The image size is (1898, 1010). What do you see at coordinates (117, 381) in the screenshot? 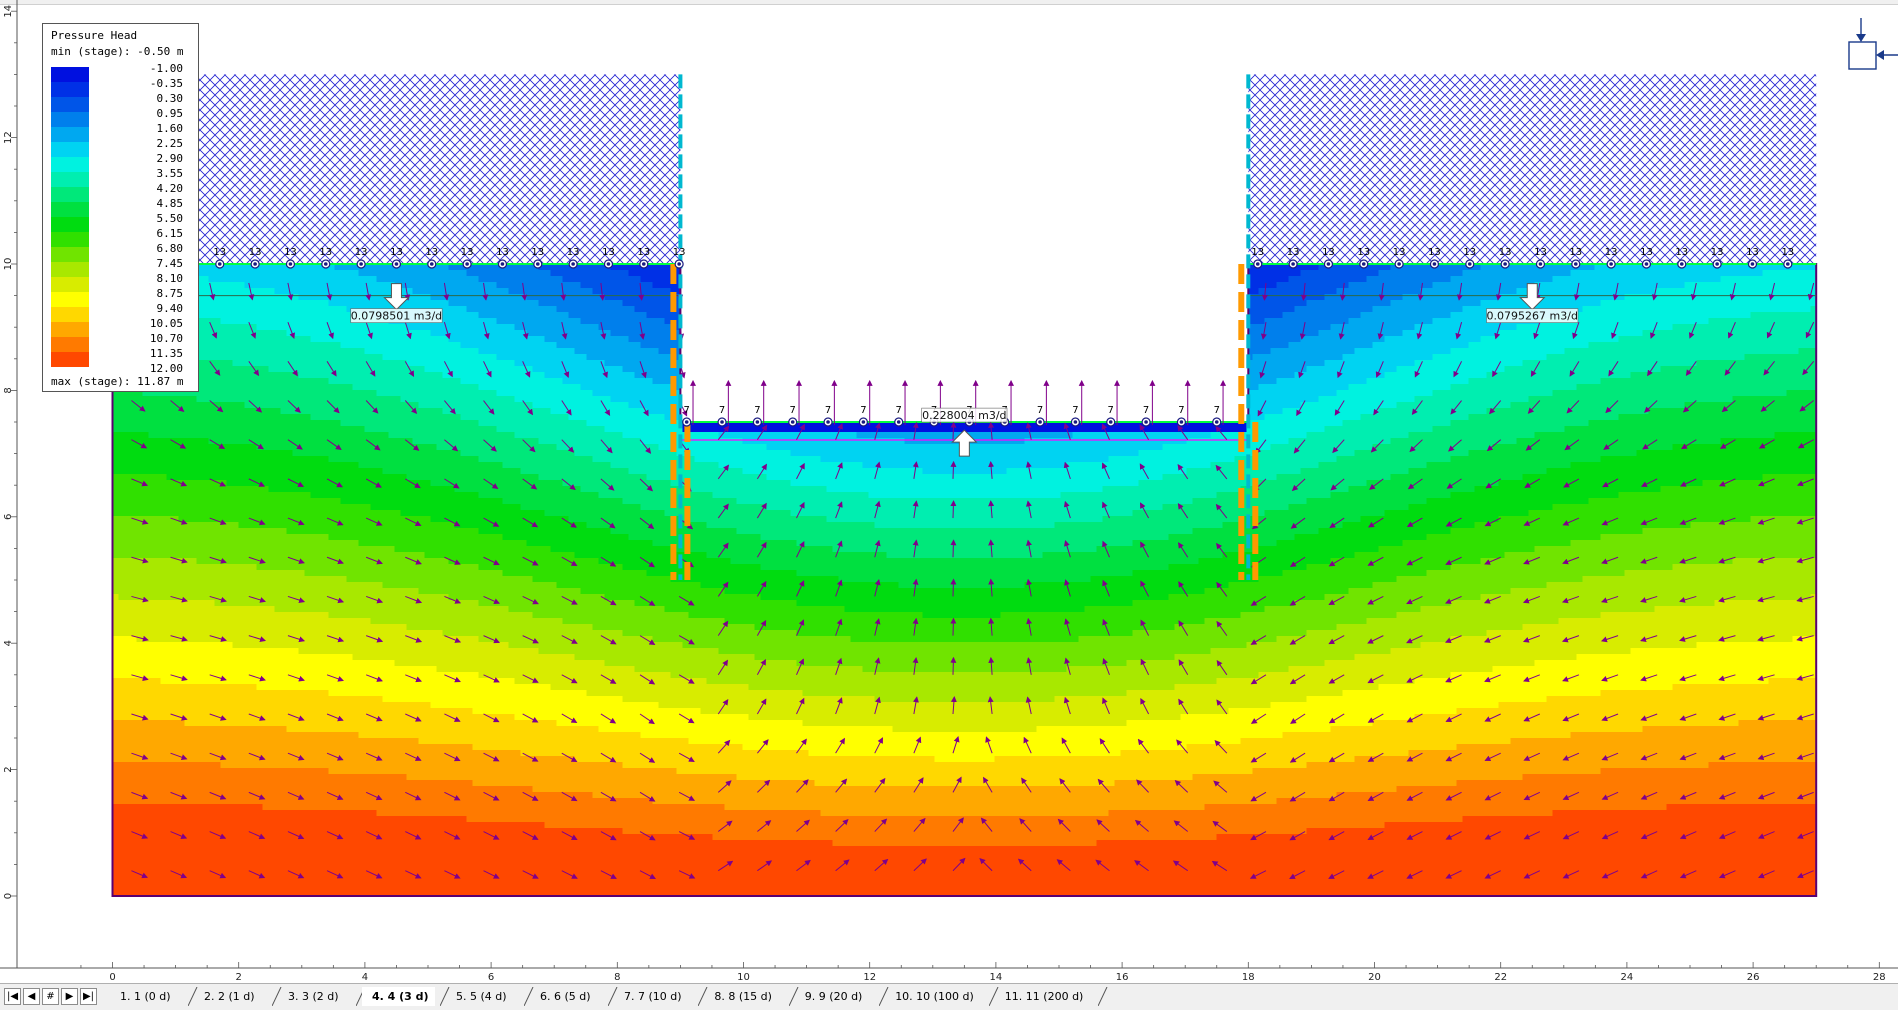
I see `legend-max-text: max (stage): 11.87 m` at bounding box center [117, 381].